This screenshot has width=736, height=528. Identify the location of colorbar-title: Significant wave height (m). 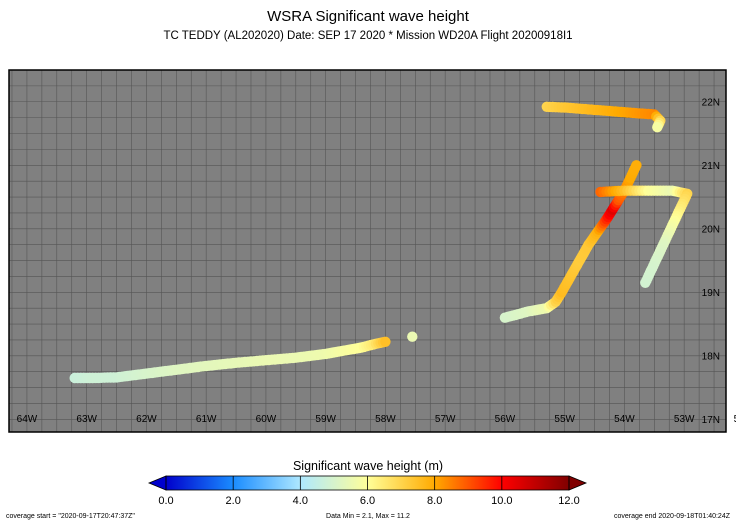
(368, 466).